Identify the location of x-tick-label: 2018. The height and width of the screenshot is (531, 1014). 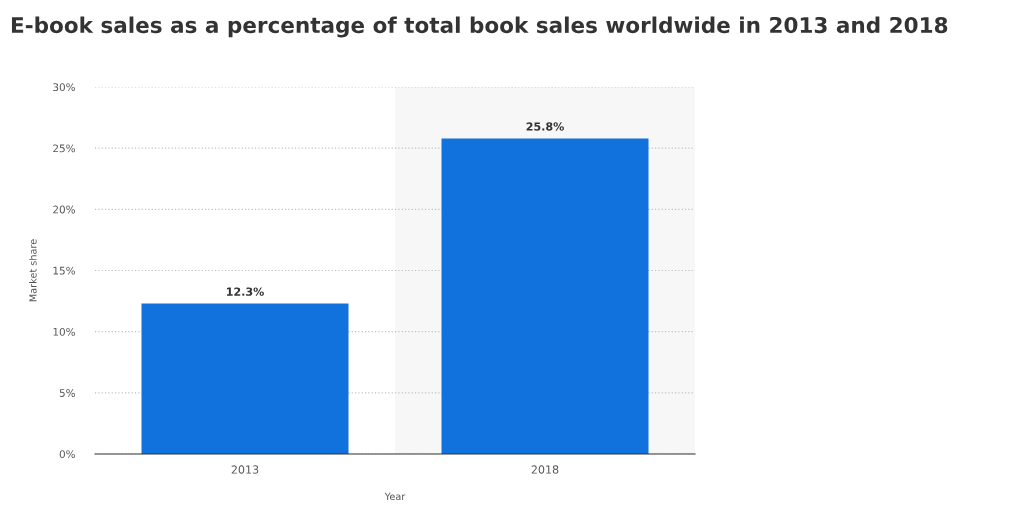
(545, 469).